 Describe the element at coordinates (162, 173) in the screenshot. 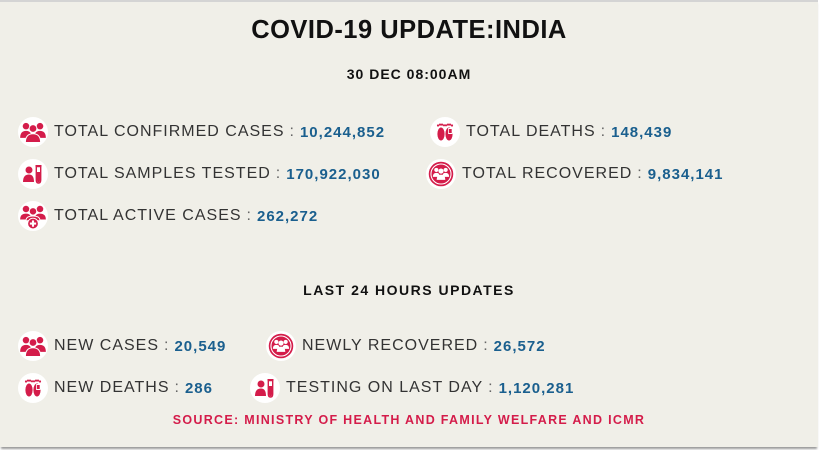

I see `stat-label: TOTAL SAMPLES TESTED` at that location.